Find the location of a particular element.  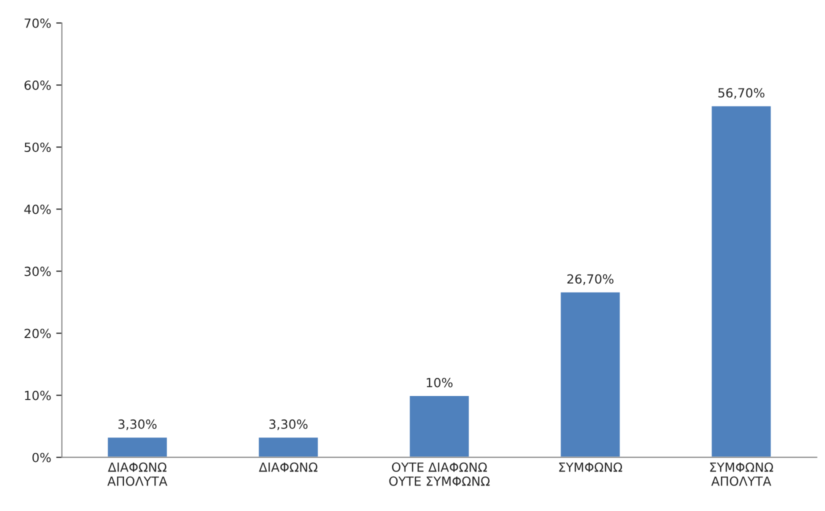

y-tick-label: 60% is located at coordinates (37, 85).